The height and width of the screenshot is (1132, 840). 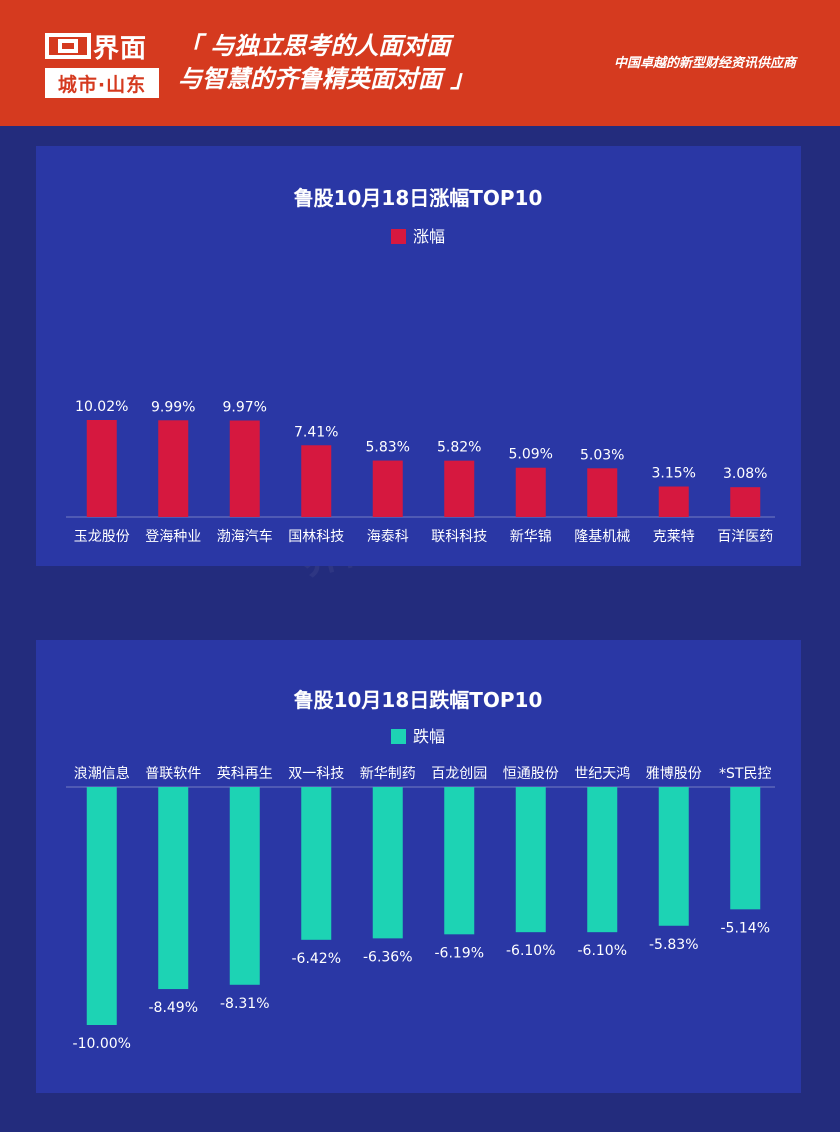 What do you see at coordinates (418, 198) in the screenshot?
I see `chart-title: 鲁股10月18日涨幅TOP10` at bounding box center [418, 198].